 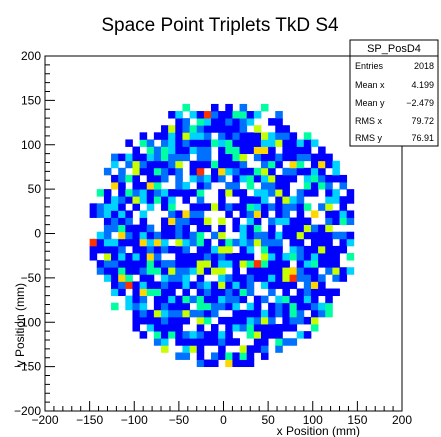 I want to click on x-tick-label: −100, so click(x=134, y=420).